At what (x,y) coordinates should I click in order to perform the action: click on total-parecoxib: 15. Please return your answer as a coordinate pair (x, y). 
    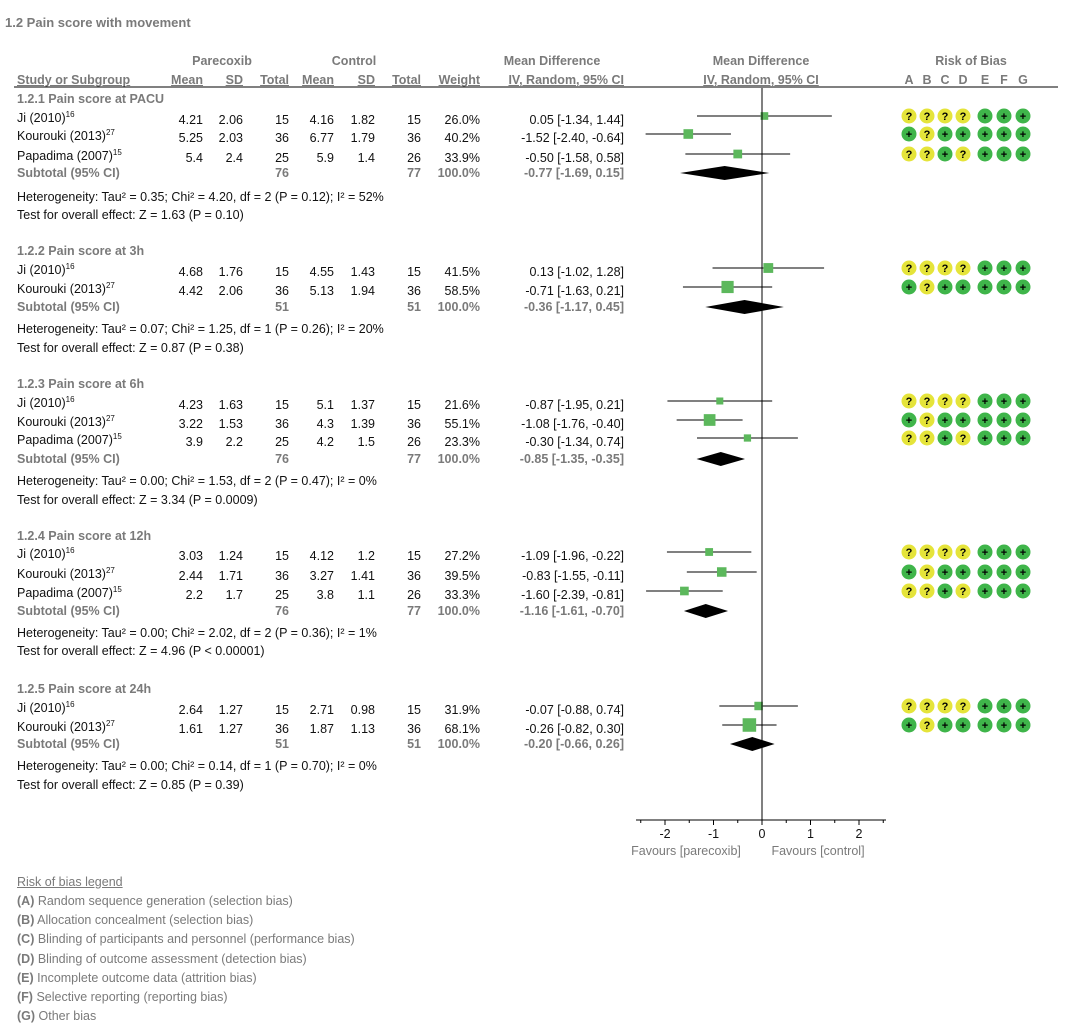
    Looking at the image, I should click on (282, 556).